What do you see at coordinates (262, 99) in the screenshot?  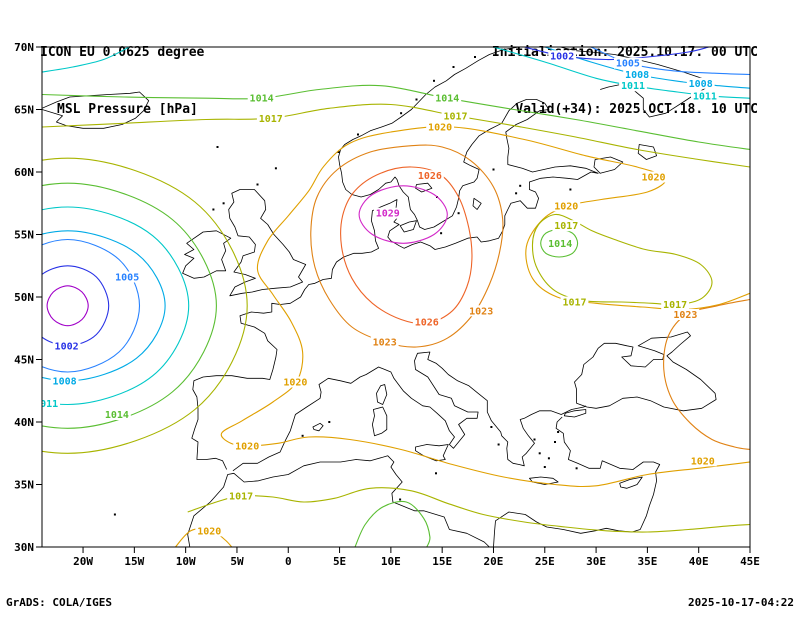 I see `contour-label: 1014` at bounding box center [262, 99].